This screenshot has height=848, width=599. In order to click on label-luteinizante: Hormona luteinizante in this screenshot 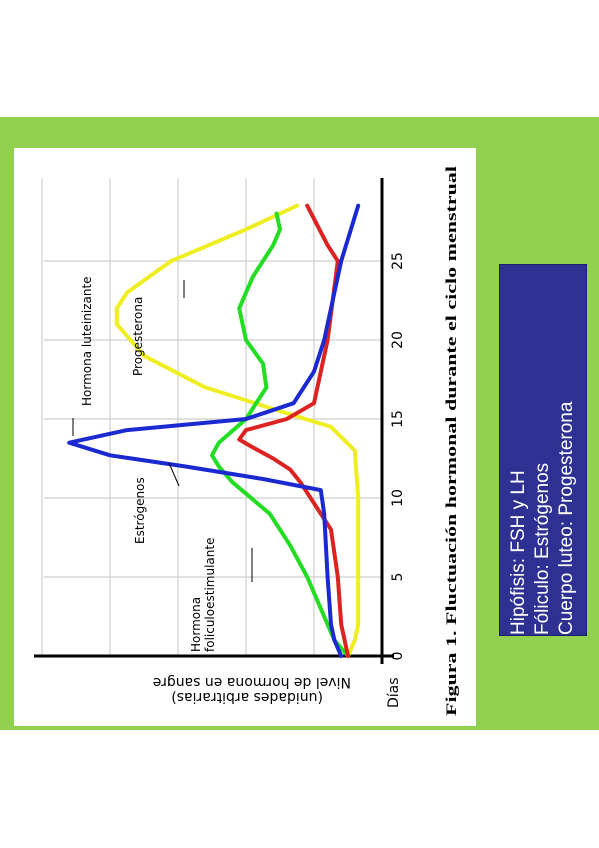, I will do `click(87, 341)`.